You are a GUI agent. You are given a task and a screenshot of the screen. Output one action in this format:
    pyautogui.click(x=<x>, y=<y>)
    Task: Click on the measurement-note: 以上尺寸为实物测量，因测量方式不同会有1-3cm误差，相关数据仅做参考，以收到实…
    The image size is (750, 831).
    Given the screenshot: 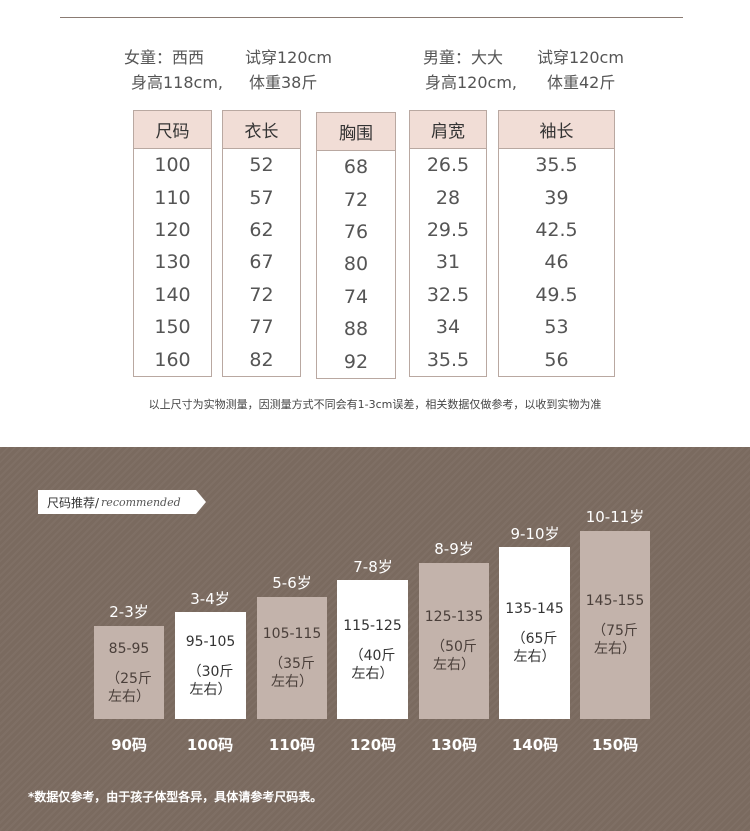 What is the action you would take?
    pyautogui.click(x=375, y=404)
    